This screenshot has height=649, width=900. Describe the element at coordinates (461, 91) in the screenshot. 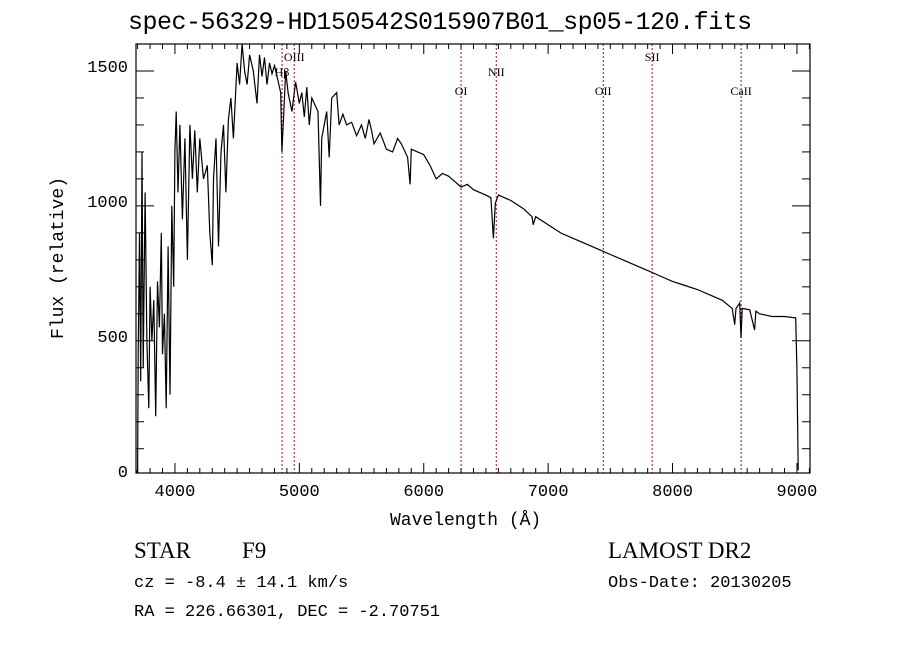

I see `spectral-line-label: OI` at that location.